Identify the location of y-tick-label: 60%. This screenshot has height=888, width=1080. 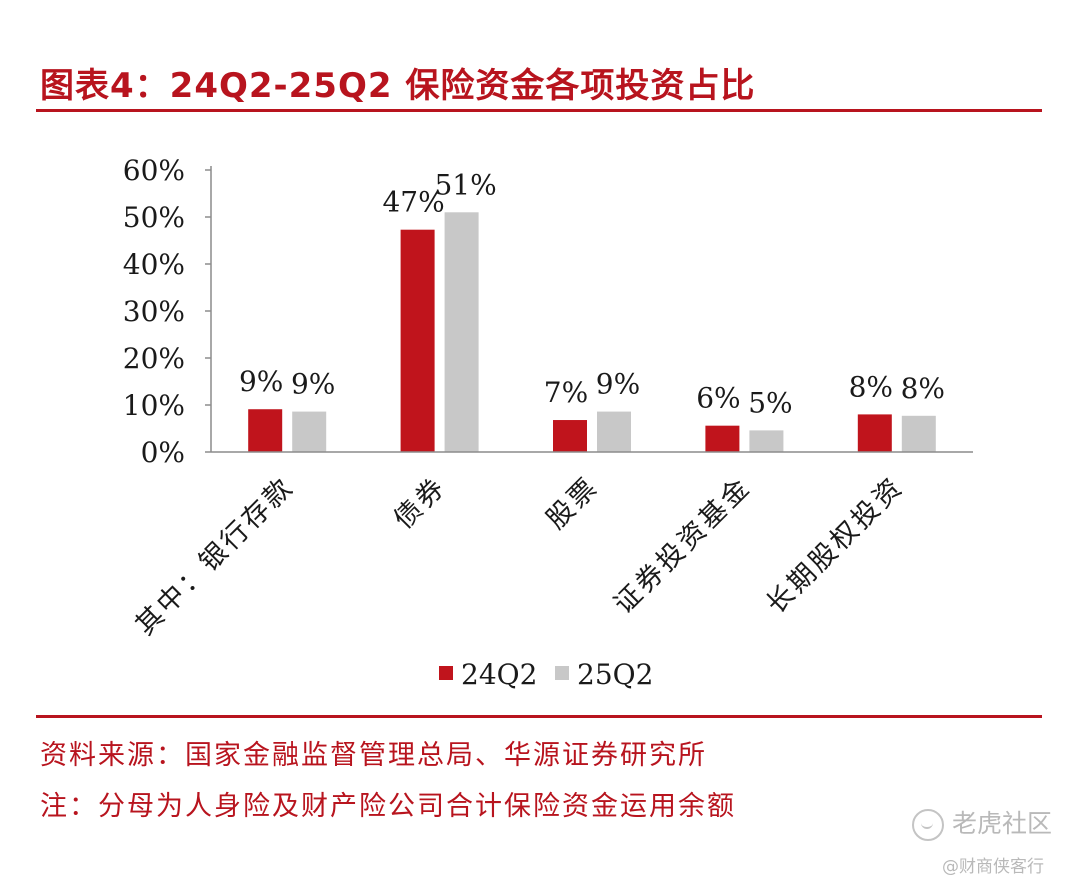
(154, 170).